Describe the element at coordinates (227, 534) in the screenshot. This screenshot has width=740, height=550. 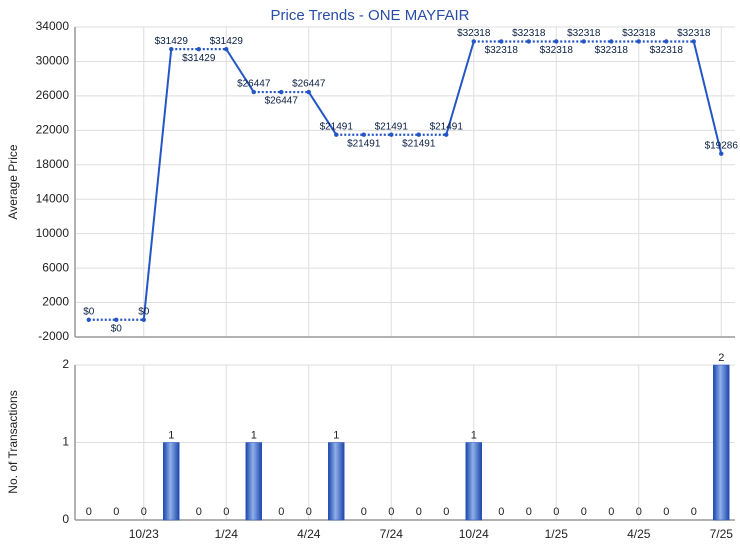
I see `x-tick-label: 1/24` at that location.